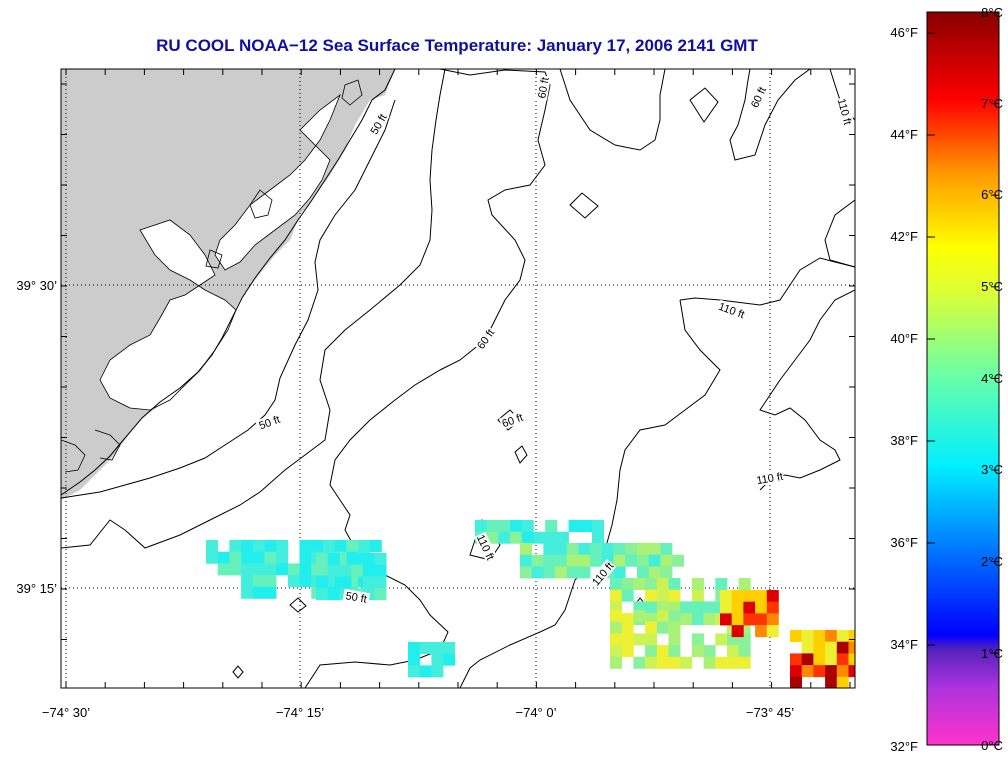 Image resolution: width=1008 pixels, height=761 pixels. What do you see at coordinates (904, 746) in the screenshot?
I see `colorbar-label-f: 32°F` at bounding box center [904, 746].